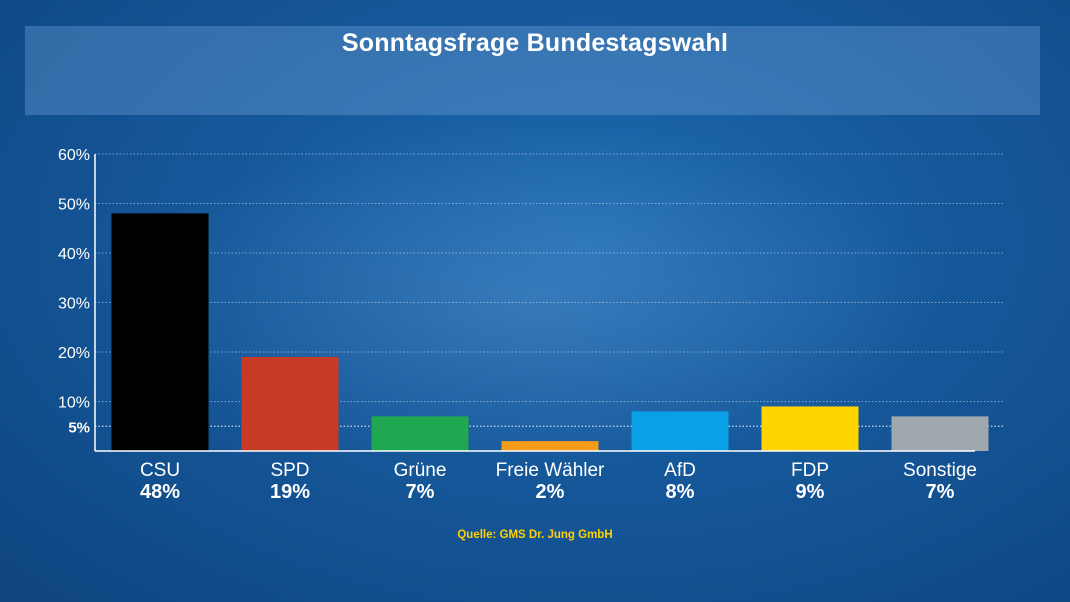  I want to click on x-category-label: SPD, so click(289, 470).